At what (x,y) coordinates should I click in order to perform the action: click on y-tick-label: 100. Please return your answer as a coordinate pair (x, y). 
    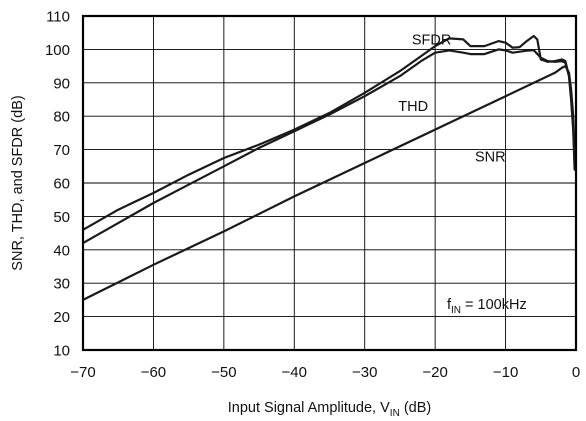
    Looking at the image, I should click on (57, 50).